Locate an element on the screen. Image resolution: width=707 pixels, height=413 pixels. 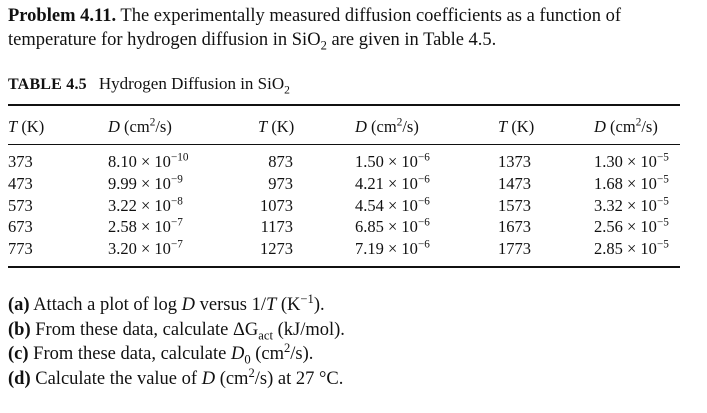
column-temperature-2: 873 973 1073 1173 1273 is located at coordinates (274, 205).